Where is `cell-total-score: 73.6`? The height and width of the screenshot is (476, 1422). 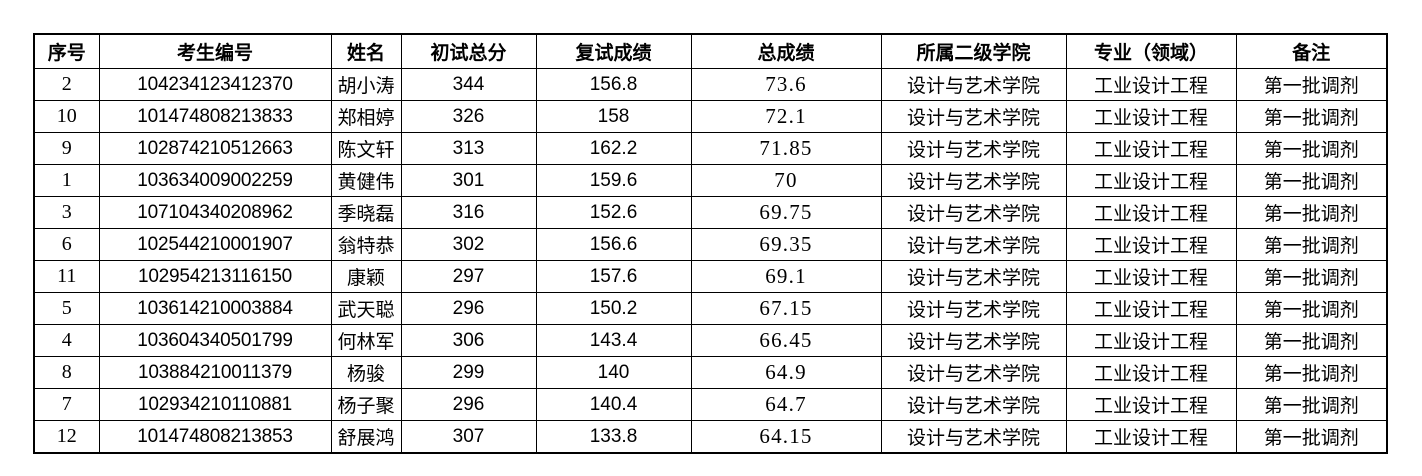 cell-total-score: 73.6 is located at coordinates (786, 84).